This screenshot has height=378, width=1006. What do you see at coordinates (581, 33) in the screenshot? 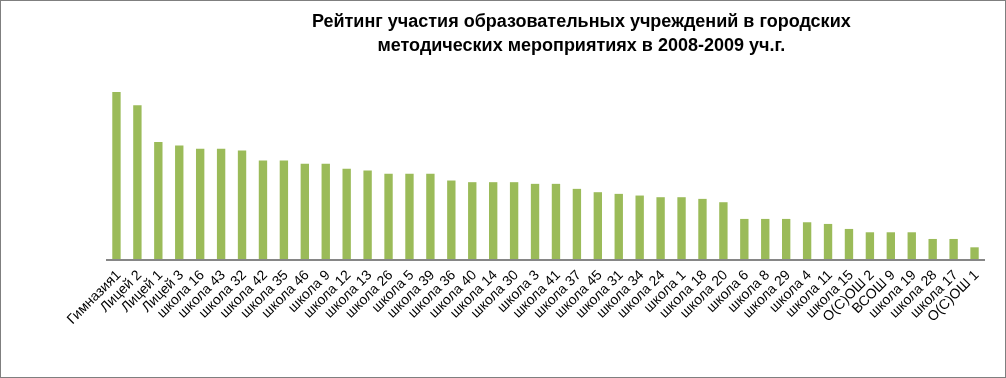
I see `chart-title: Рейтинг участия образовательных учреждений в городских методических мероприятиях в 2008-2009 уч.г.` at bounding box center [581, 33].